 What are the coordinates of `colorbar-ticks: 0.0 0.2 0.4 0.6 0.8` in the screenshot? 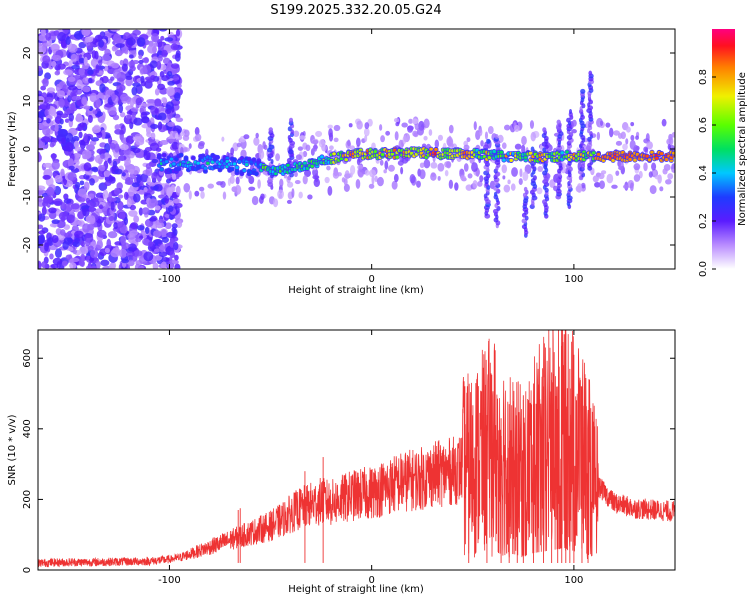 It's located at (707, 173).